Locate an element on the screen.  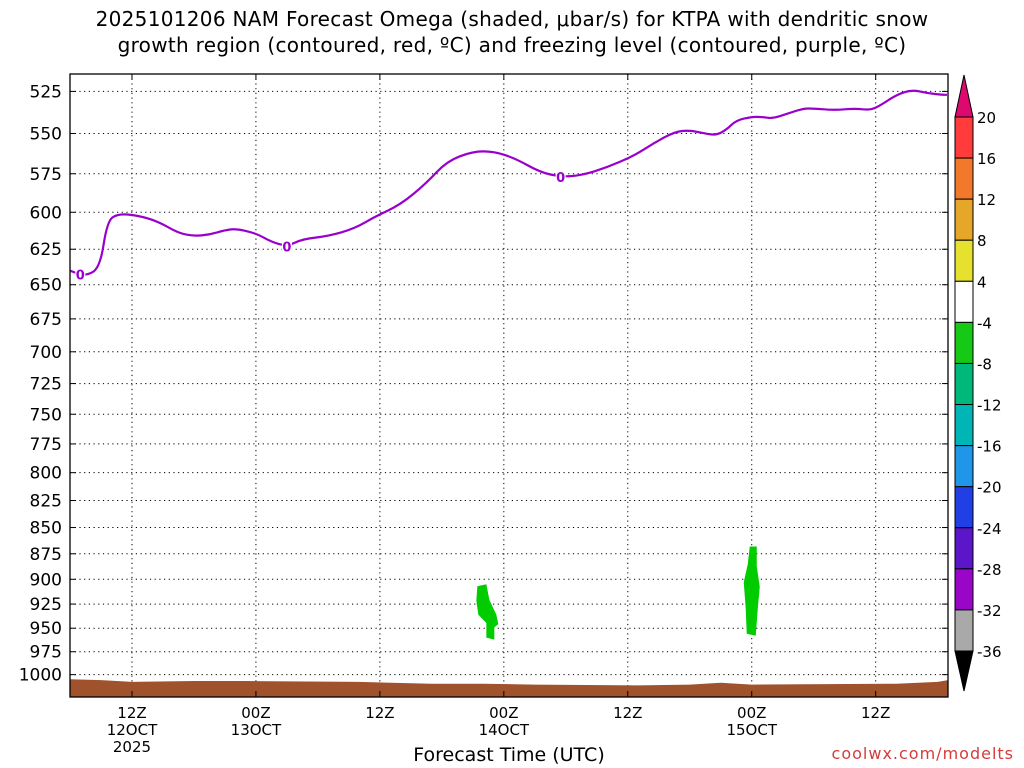
y-tick-label: 575 is located at coordinates (46, 175).